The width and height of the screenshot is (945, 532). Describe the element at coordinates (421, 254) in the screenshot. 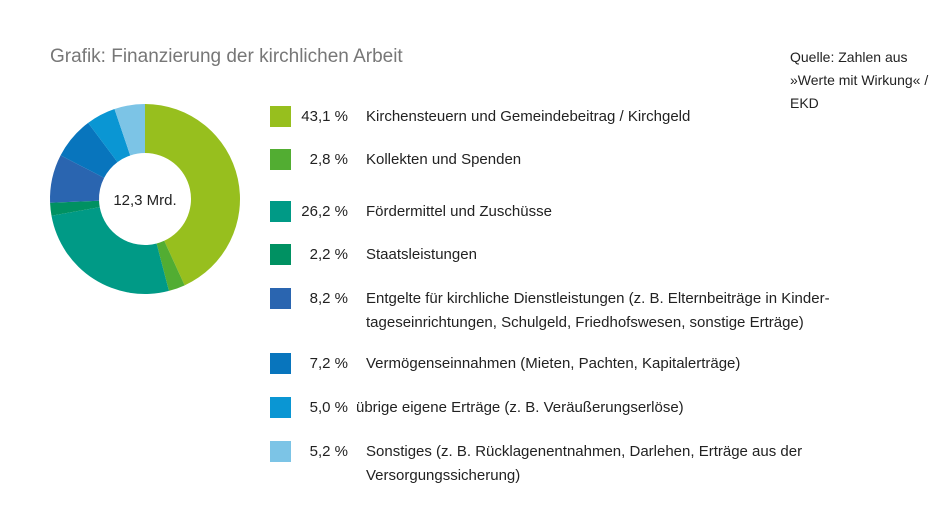

I see `legend-label: Staatsleistungen` at that location.